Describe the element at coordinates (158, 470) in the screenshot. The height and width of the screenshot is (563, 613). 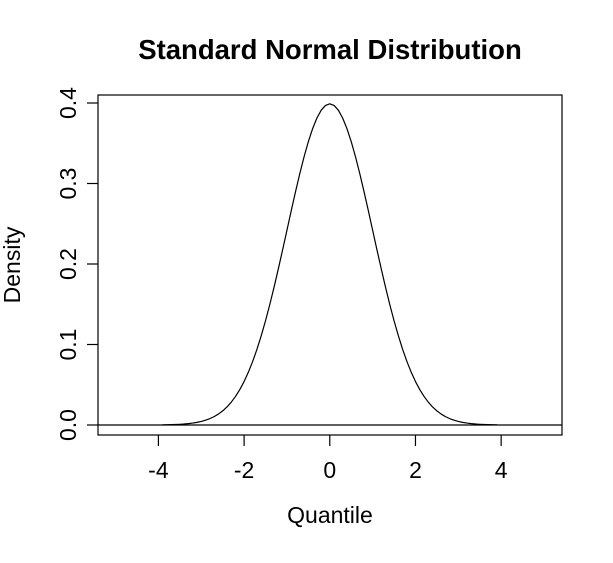
I see `x-tick-label: -4` at that location.